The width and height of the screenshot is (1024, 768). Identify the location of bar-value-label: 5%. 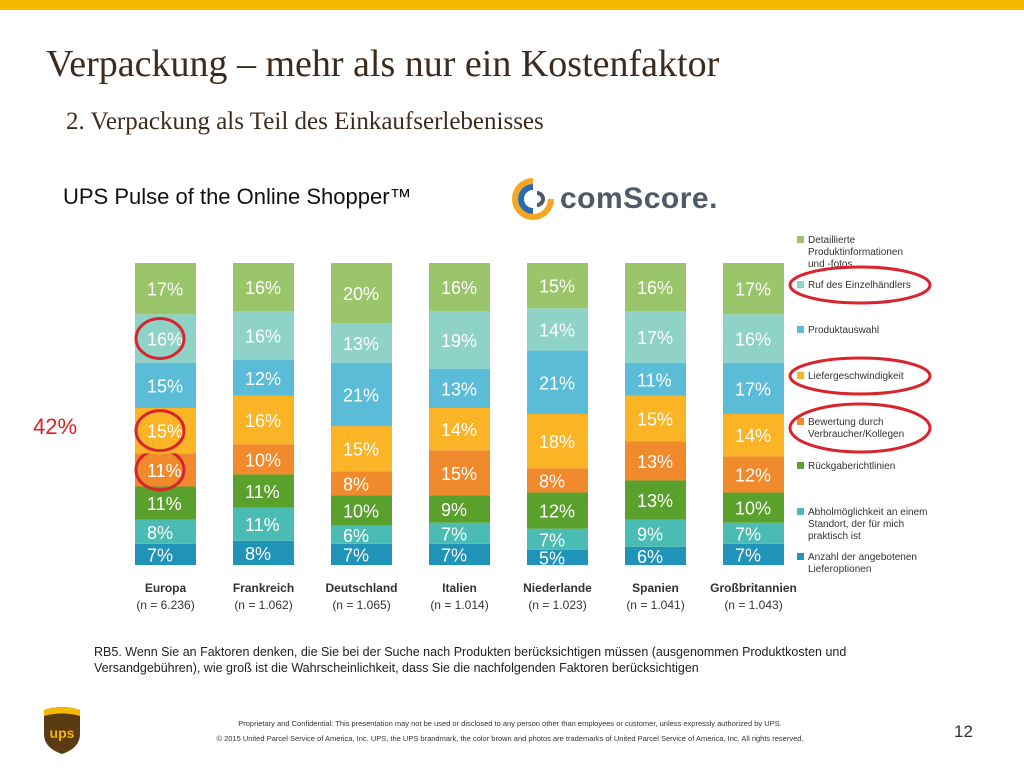
(552, 558).